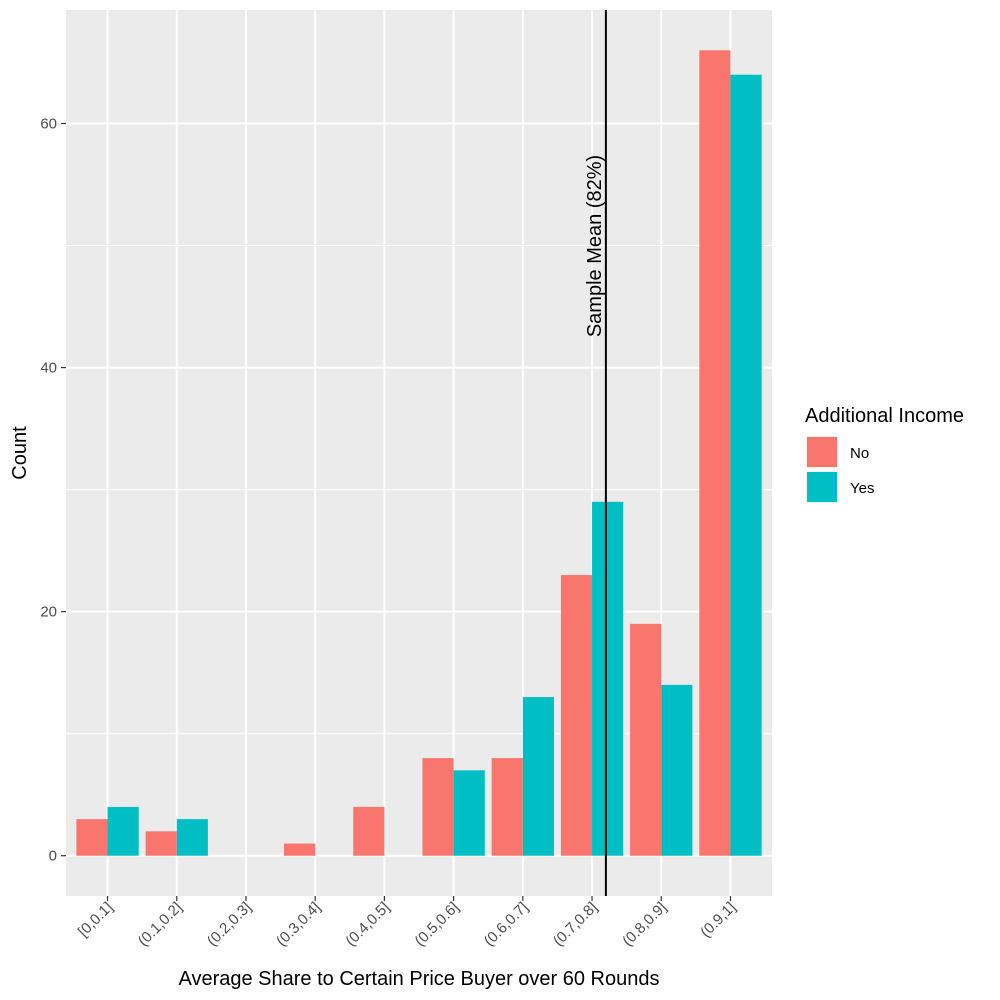  I want to click on legend-label-yes: Yes, so click(862, 488).